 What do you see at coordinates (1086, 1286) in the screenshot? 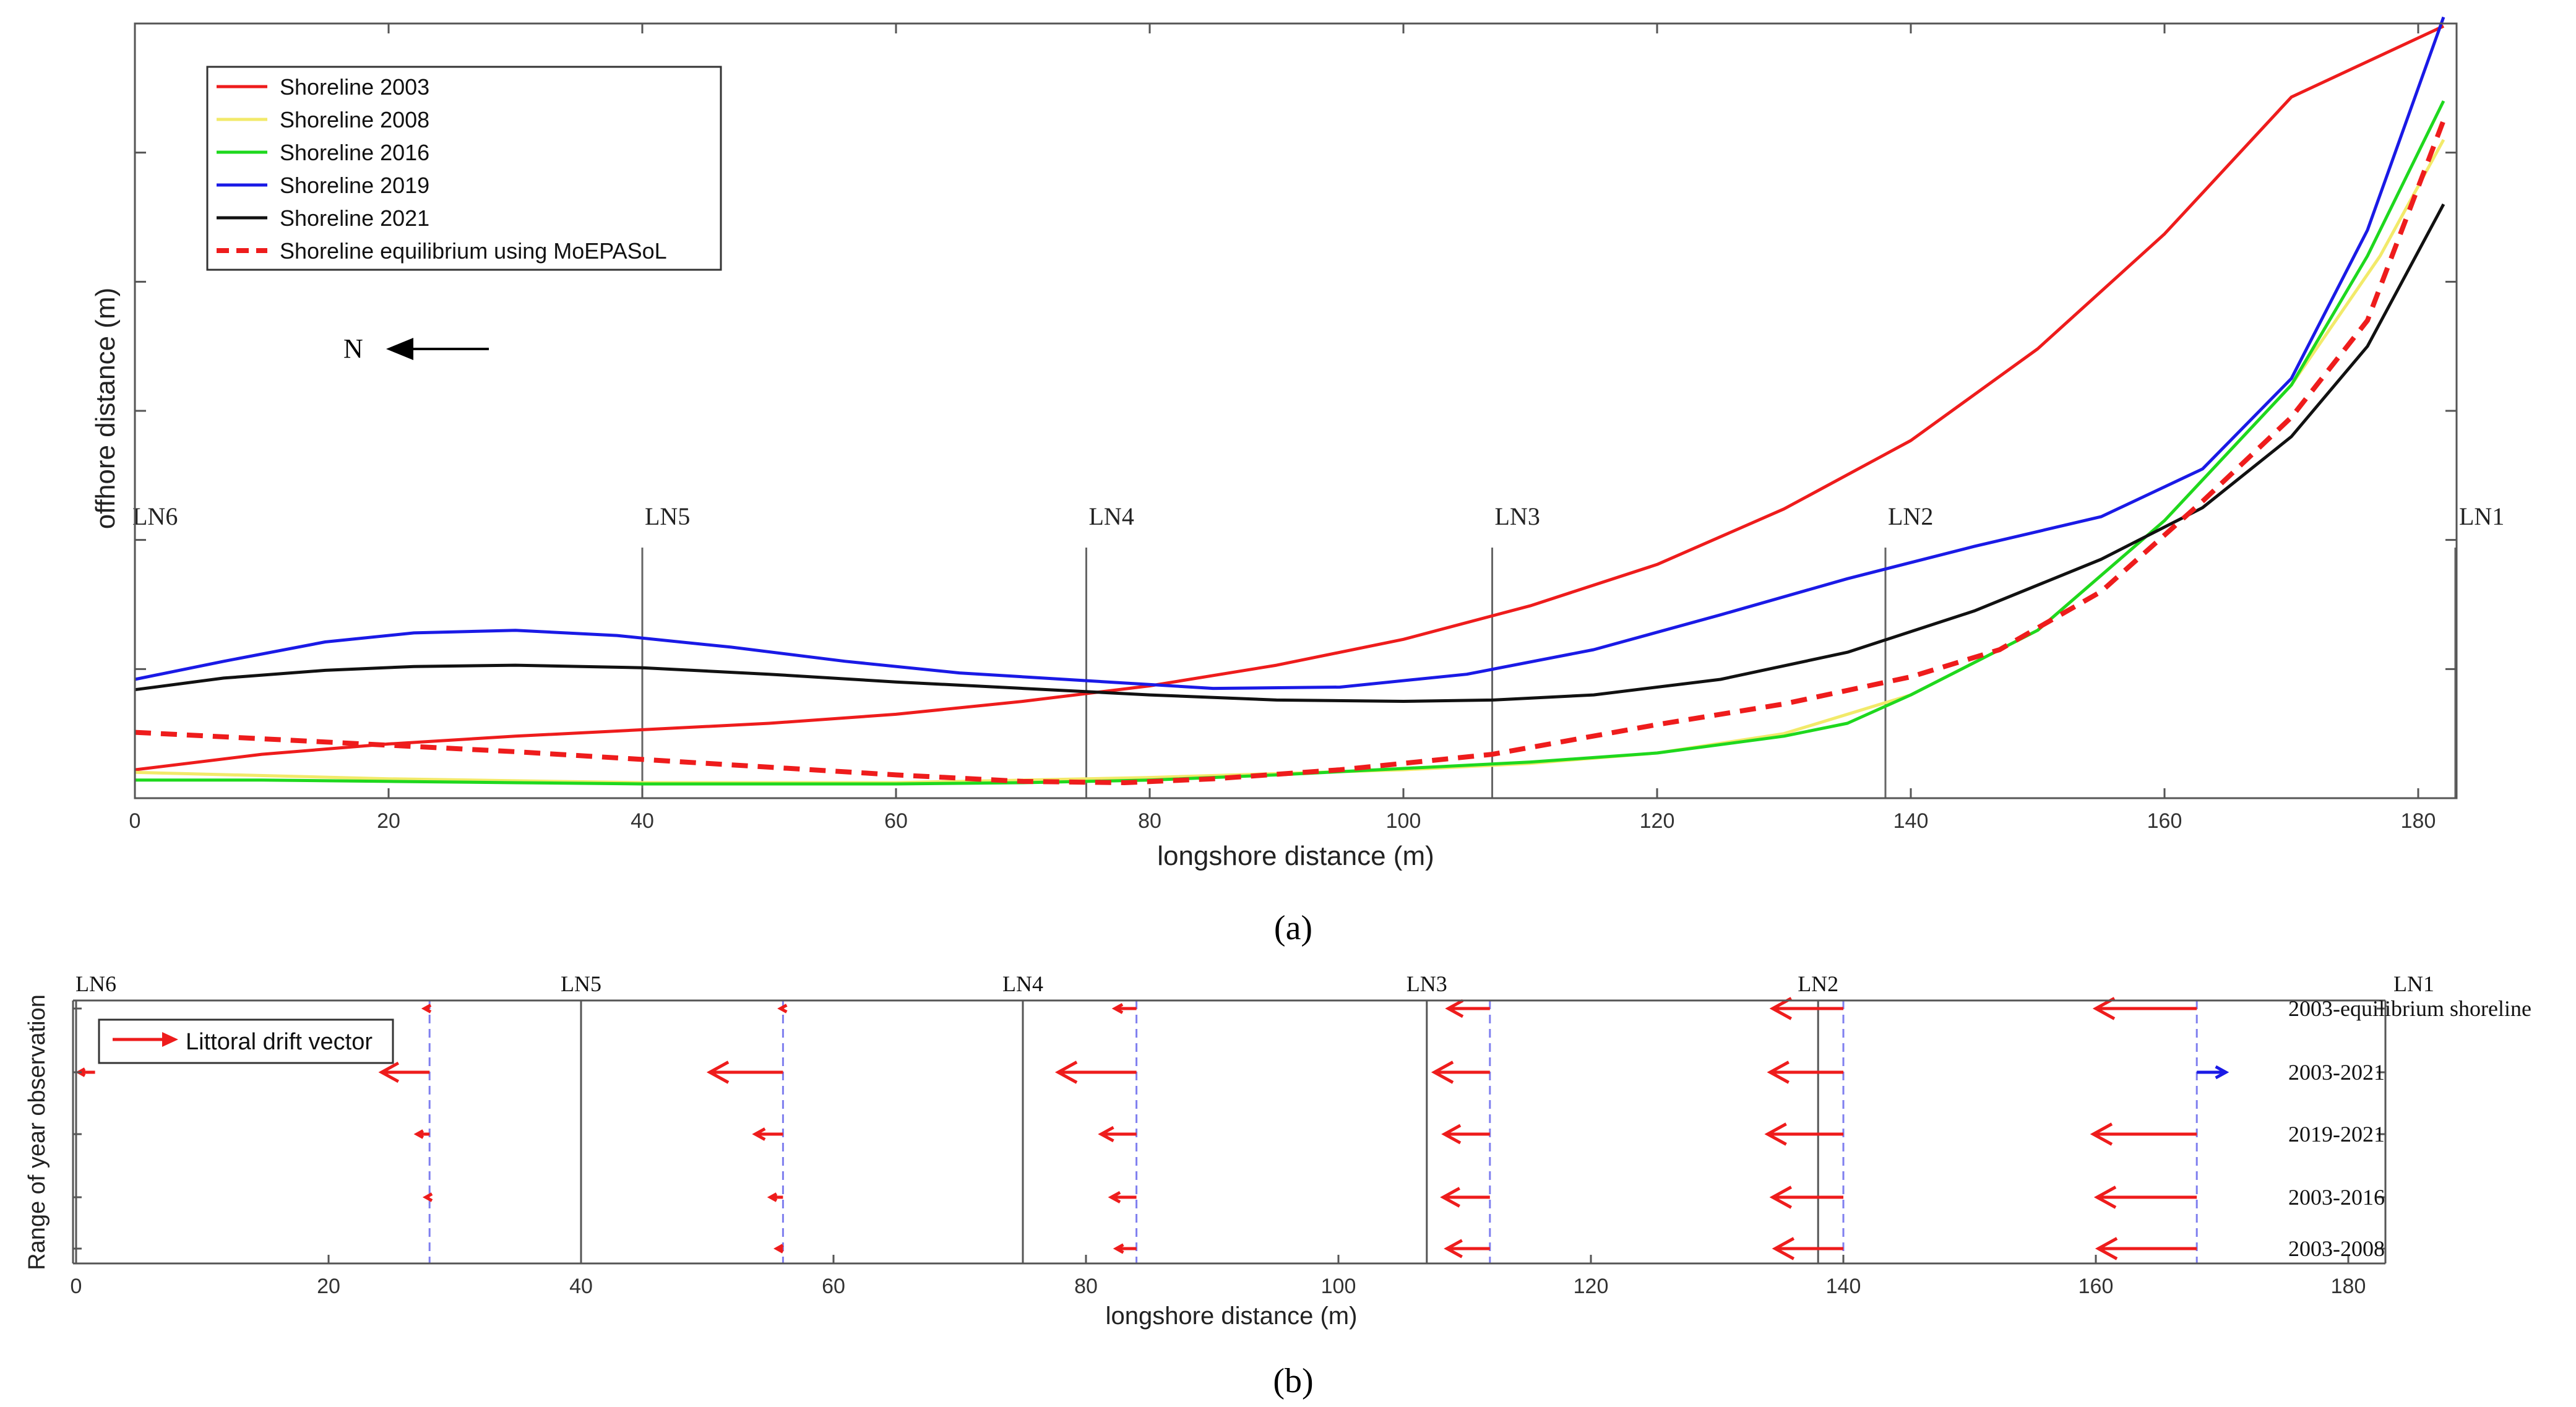
I see `b-x-tick-label-80: 80` at bounding box center [1086, 1286].